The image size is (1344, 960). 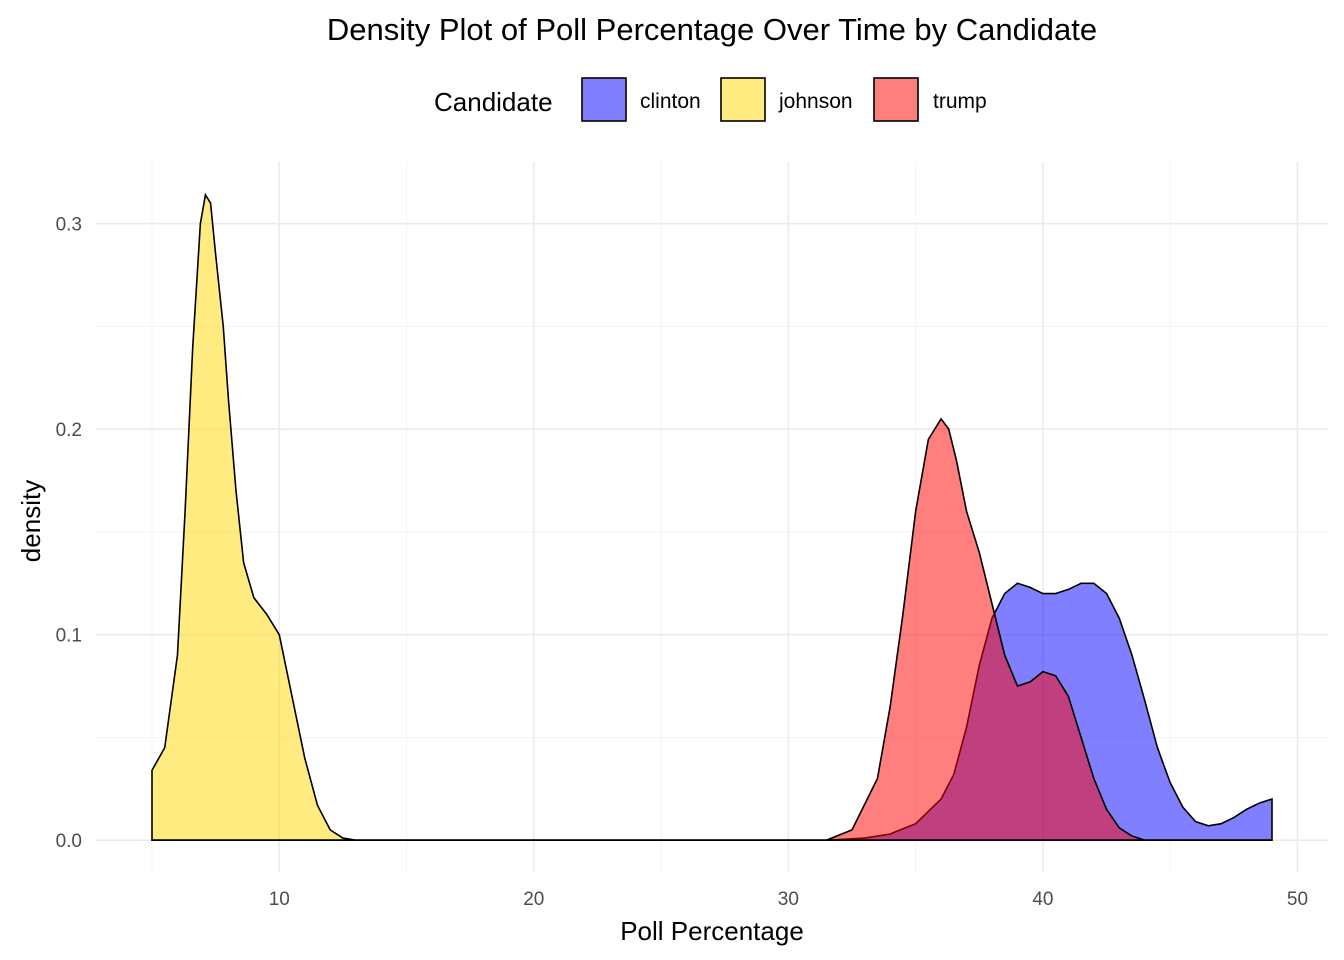 I want to click on x-tick-label: 40, so click(x=1042, y=899).